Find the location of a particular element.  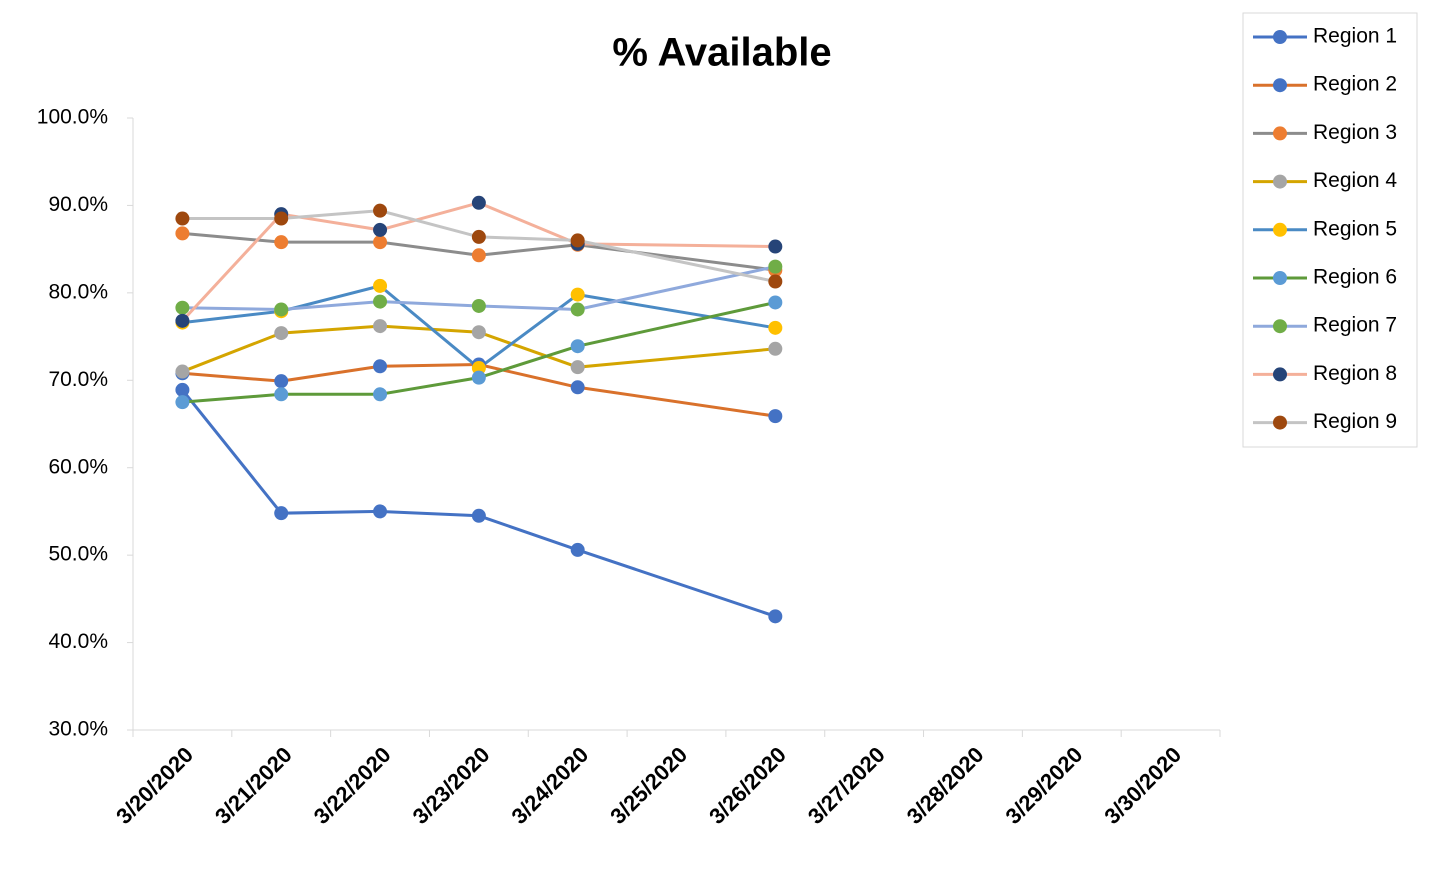

y-tick-label: 90.0% is located at coordinates (78, 204).